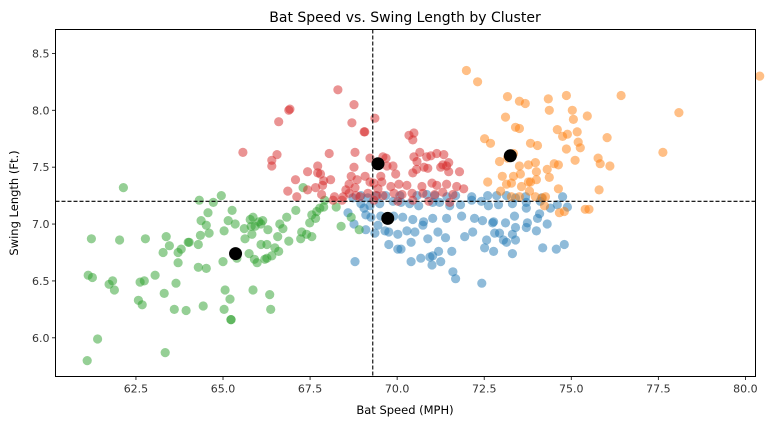  What do you see at coordinates (441, 386) in the screenshot?
I see `x-axis-ticks: 62.5 65.0 67.5 70.0 72.5 75.0 77.5 80.0` at bounding box center [441, 386].